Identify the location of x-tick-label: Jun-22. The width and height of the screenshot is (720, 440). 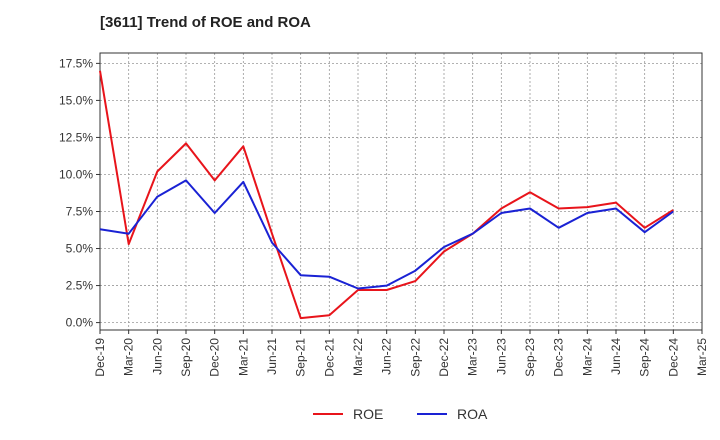
(387, 356).